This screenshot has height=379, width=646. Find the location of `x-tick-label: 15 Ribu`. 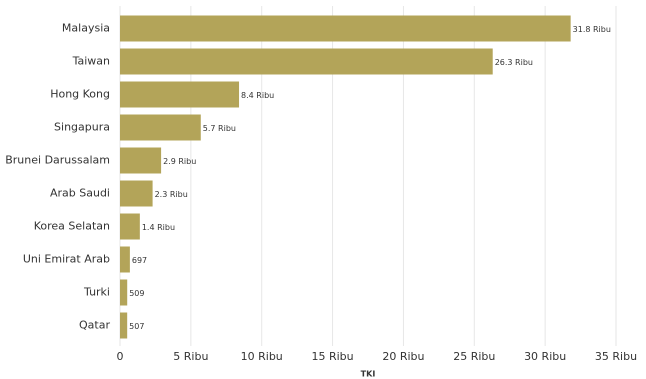

x-tick-label: 15 Ribu is located at coordinates (332, 356).